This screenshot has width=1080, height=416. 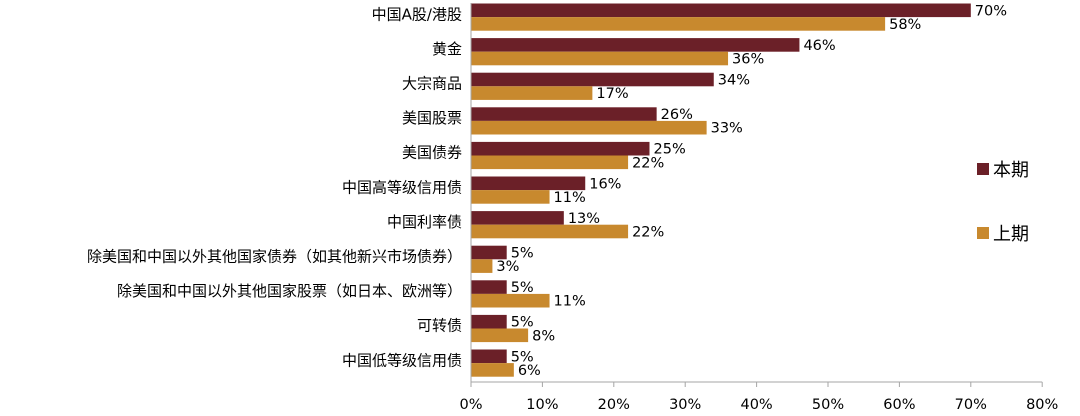 I want to click on x-tick-label-7: 70%, so click(x=971, y=405).